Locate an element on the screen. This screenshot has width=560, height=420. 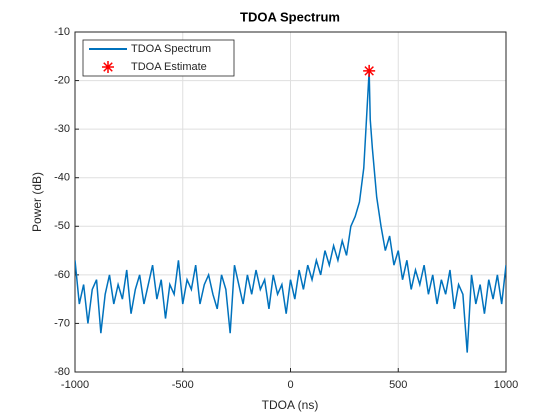
x-tick-label: -500 is located at coordinates (183, 385).